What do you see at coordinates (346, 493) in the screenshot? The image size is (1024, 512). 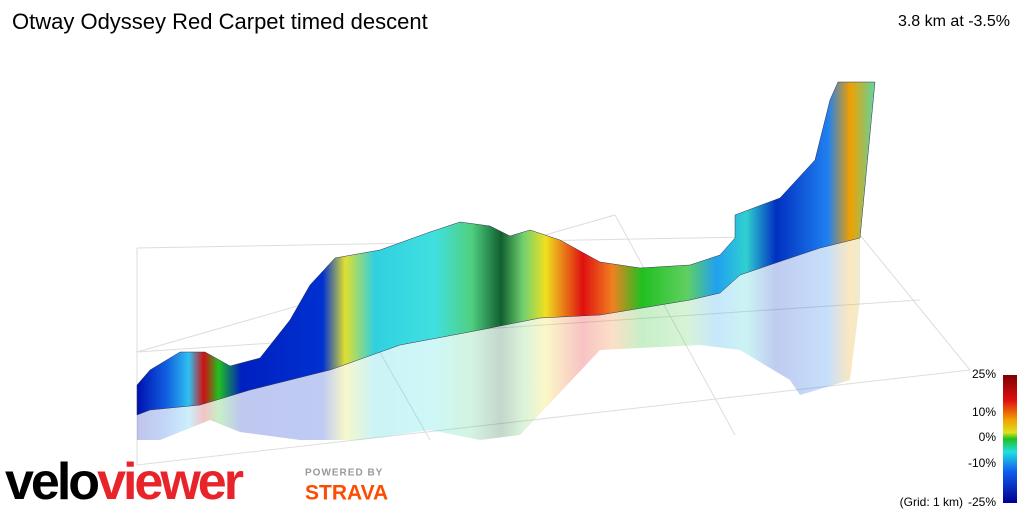 I see `strava-logo: STRAVA` at bounding box center [346, 493].